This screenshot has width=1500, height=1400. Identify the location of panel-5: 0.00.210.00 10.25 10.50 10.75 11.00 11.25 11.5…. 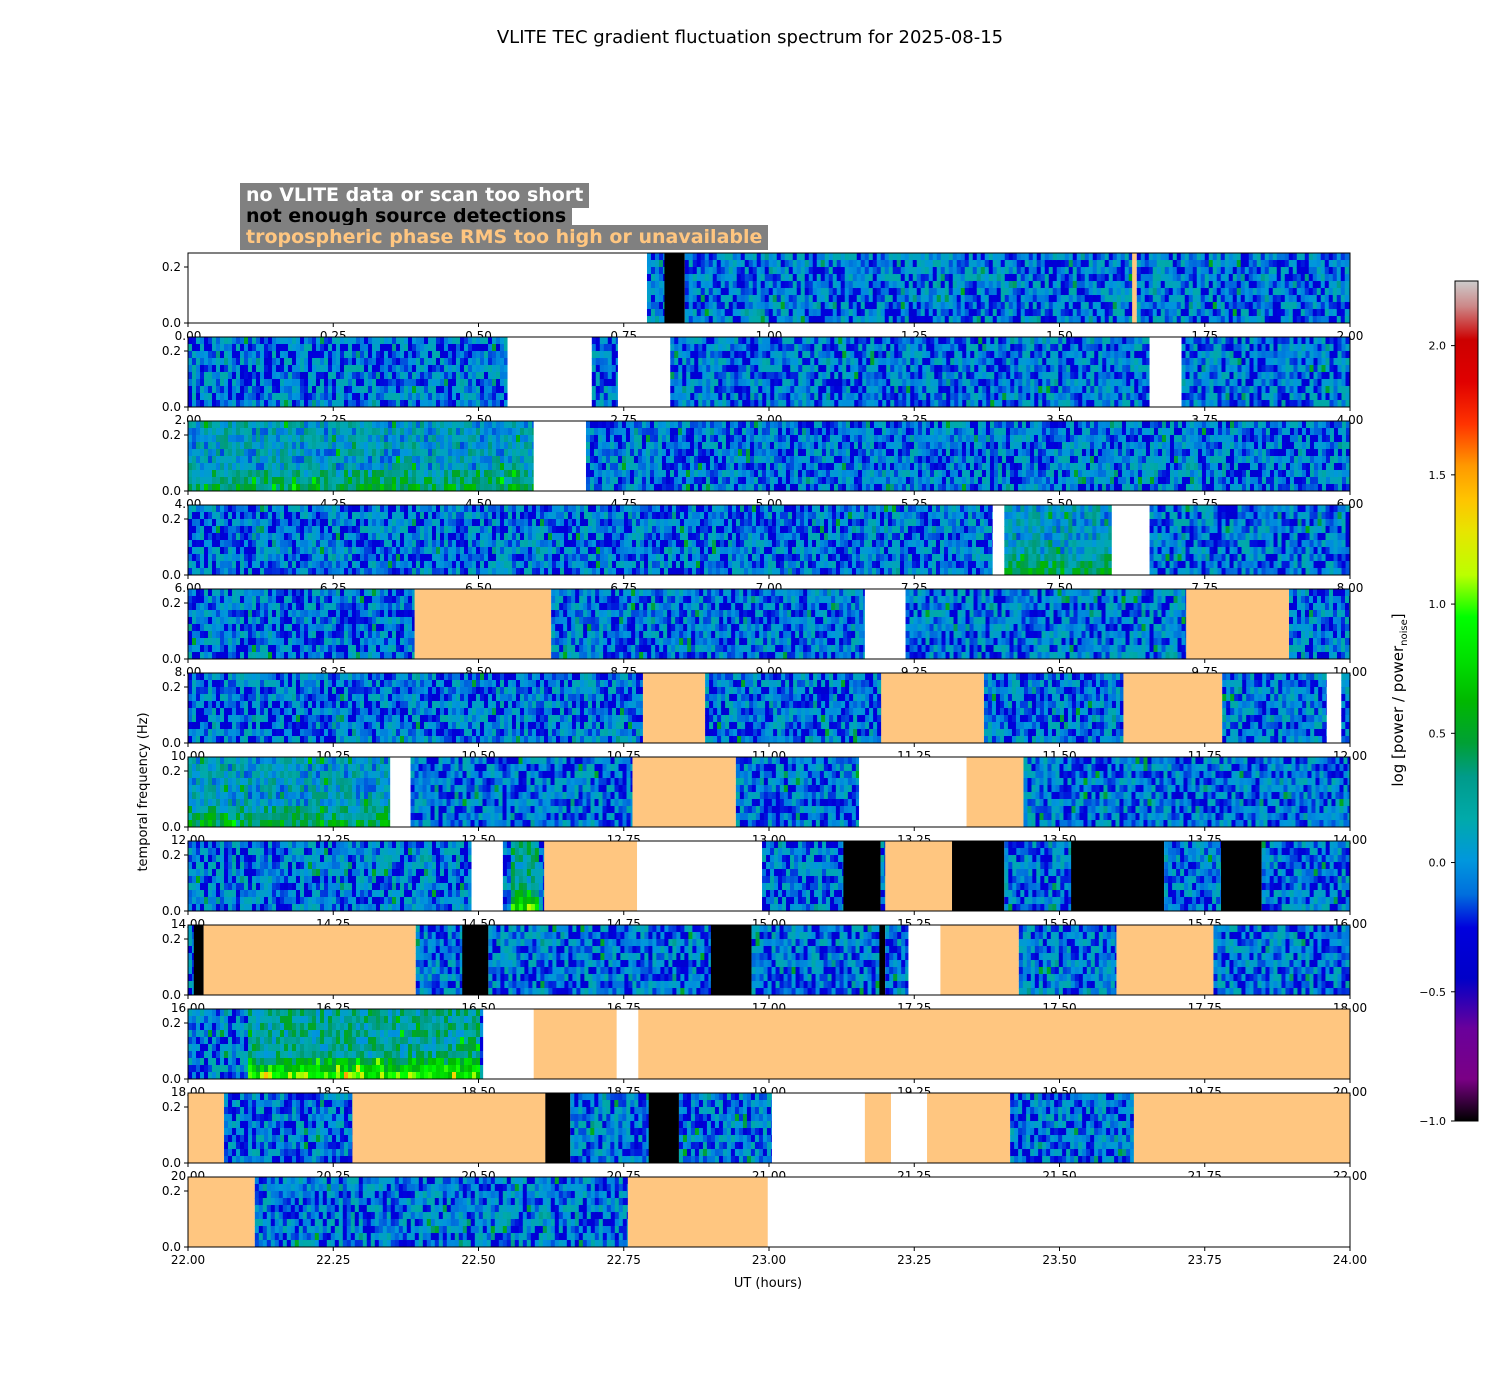
(764, 717).